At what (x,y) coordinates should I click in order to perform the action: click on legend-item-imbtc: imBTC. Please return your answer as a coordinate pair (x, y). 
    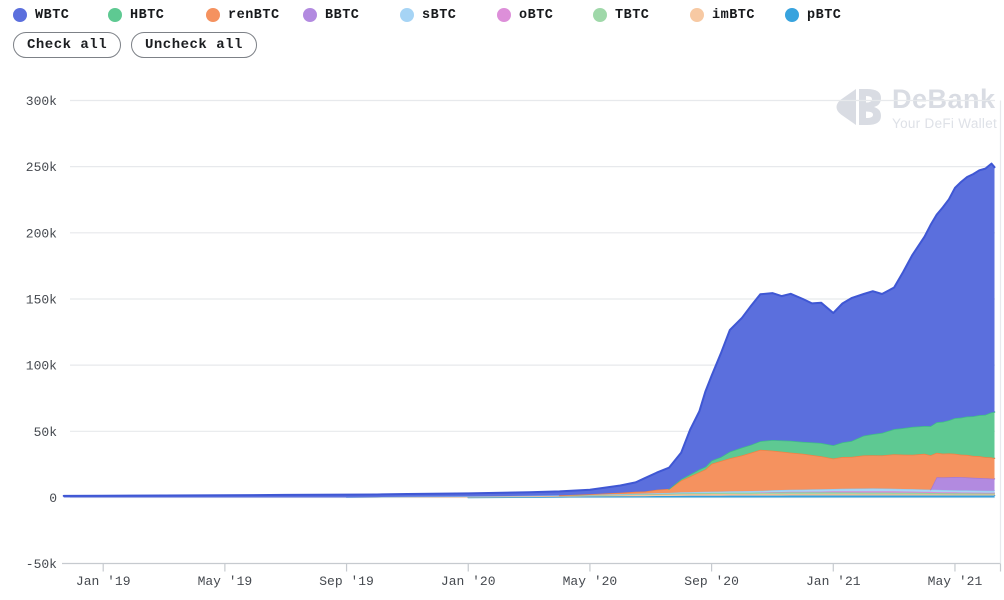
    Looking at the image, I should click on (722, 15).